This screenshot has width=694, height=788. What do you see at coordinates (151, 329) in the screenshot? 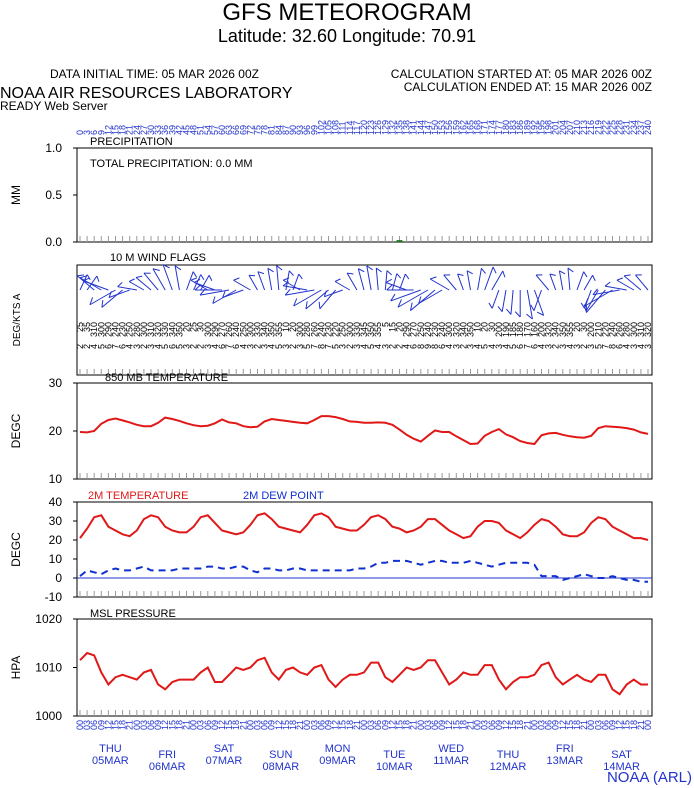
I see `wind-direction: 310` at bounding box center [151, 329].